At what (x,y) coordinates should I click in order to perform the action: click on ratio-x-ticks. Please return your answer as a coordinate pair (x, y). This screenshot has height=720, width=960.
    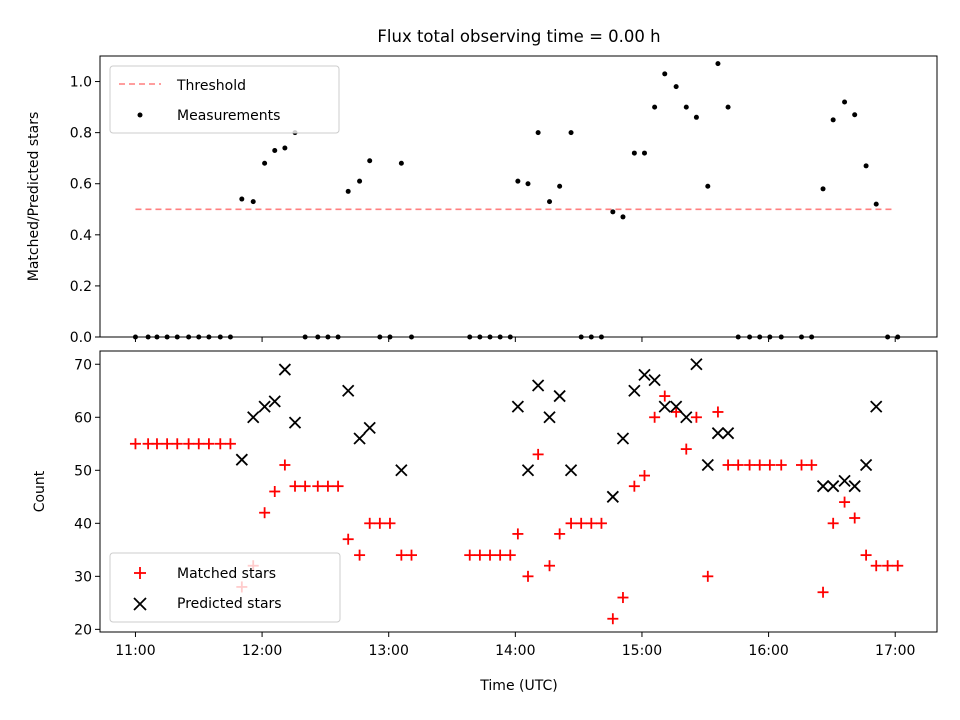
    Looking at the image, I should click on (515, 339).